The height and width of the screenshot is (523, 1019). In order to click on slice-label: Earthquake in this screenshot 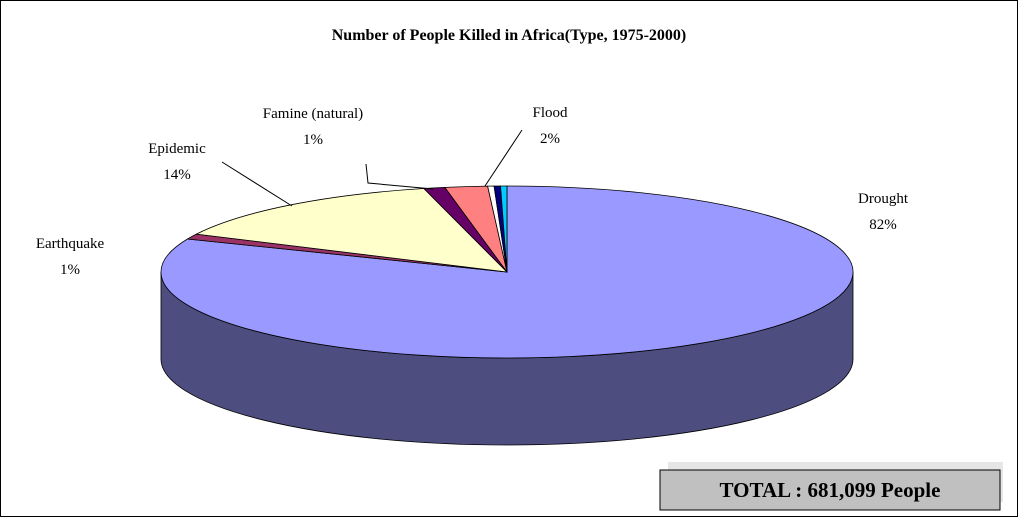, I will do `click(70, 244)`.